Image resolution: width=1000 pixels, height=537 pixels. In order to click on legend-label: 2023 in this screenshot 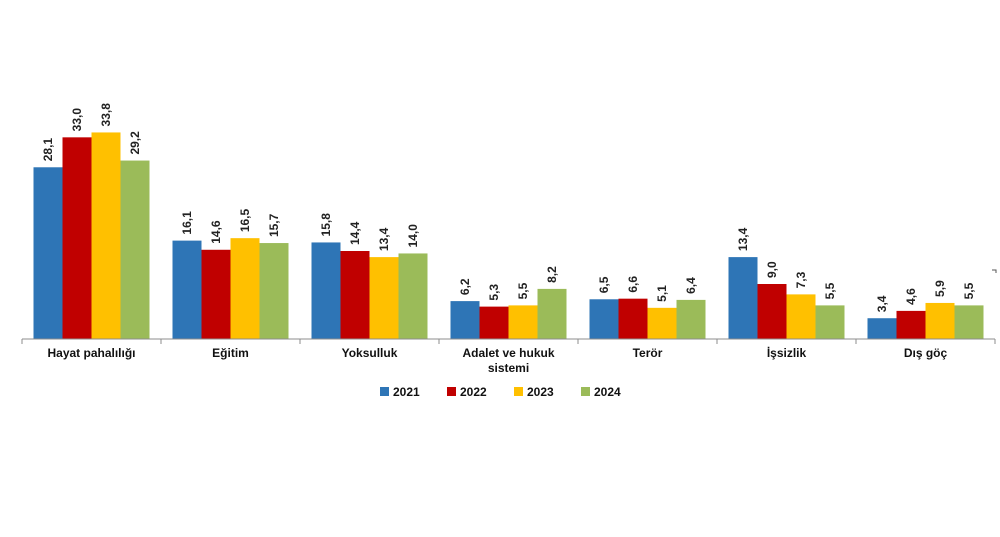, I will do `click(540, 392)`.